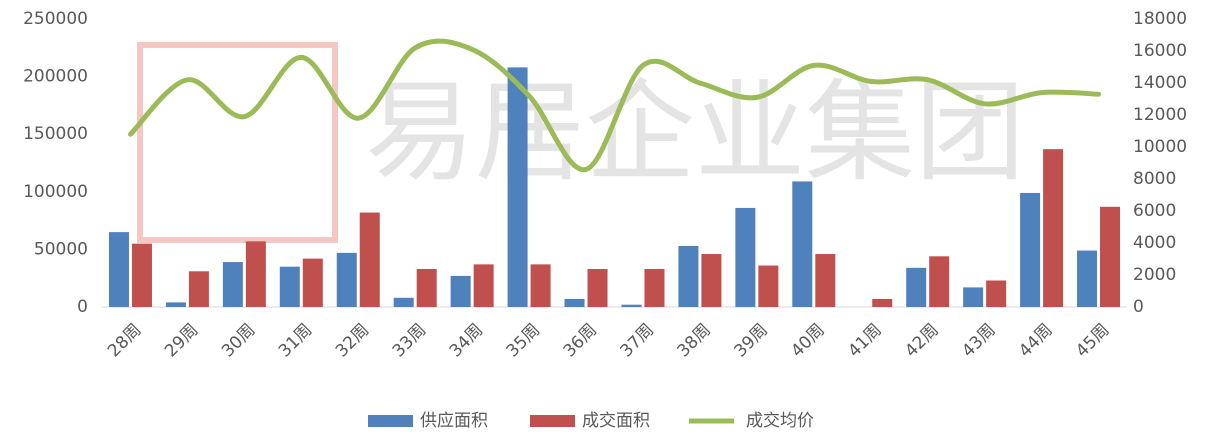  Describe the element at coordinates (55, 134) in the screenshot. I see `y-tick-label: 150000` at that location.